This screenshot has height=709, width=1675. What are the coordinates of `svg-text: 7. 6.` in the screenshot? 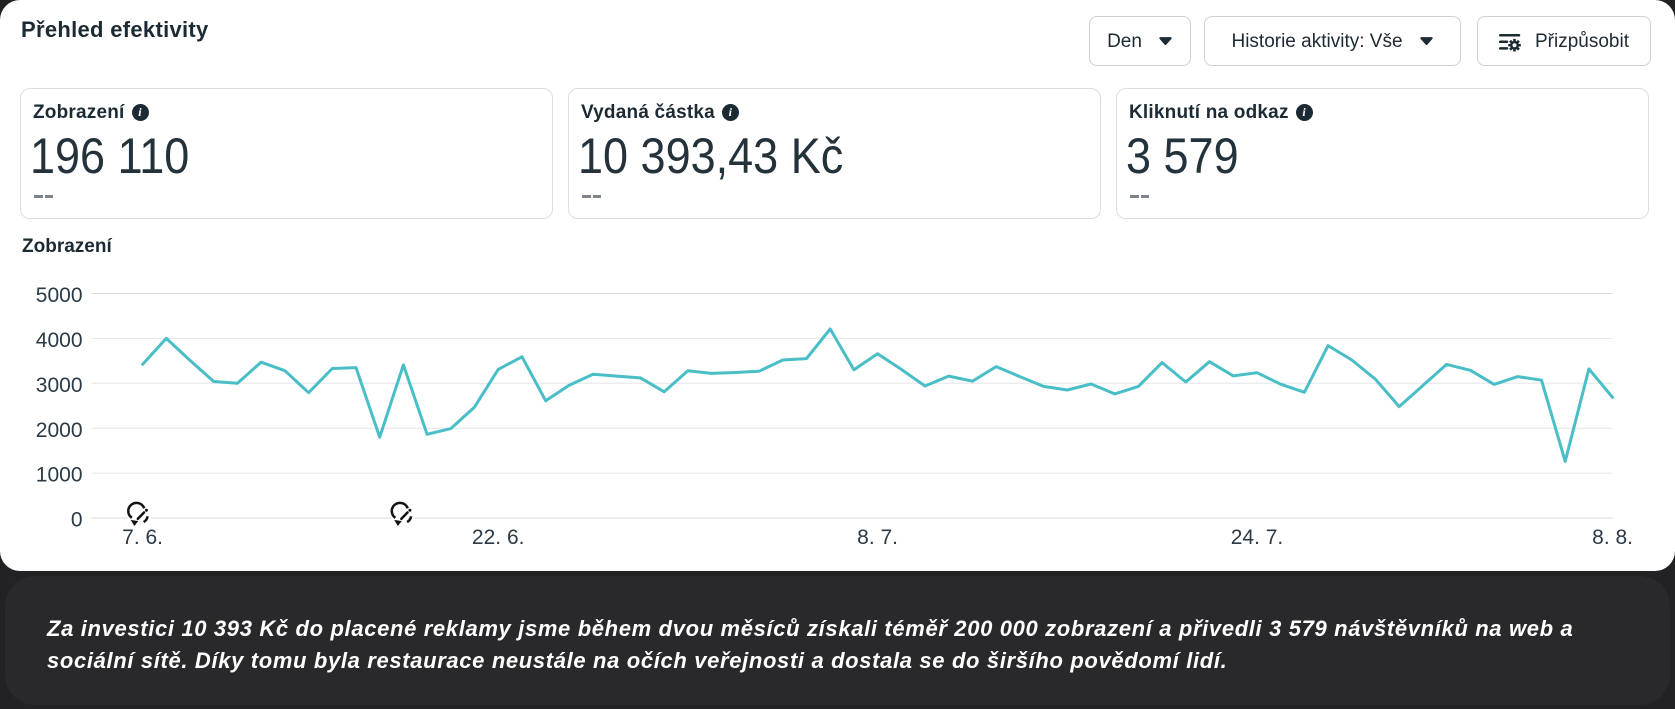 It's located at (142, 537).